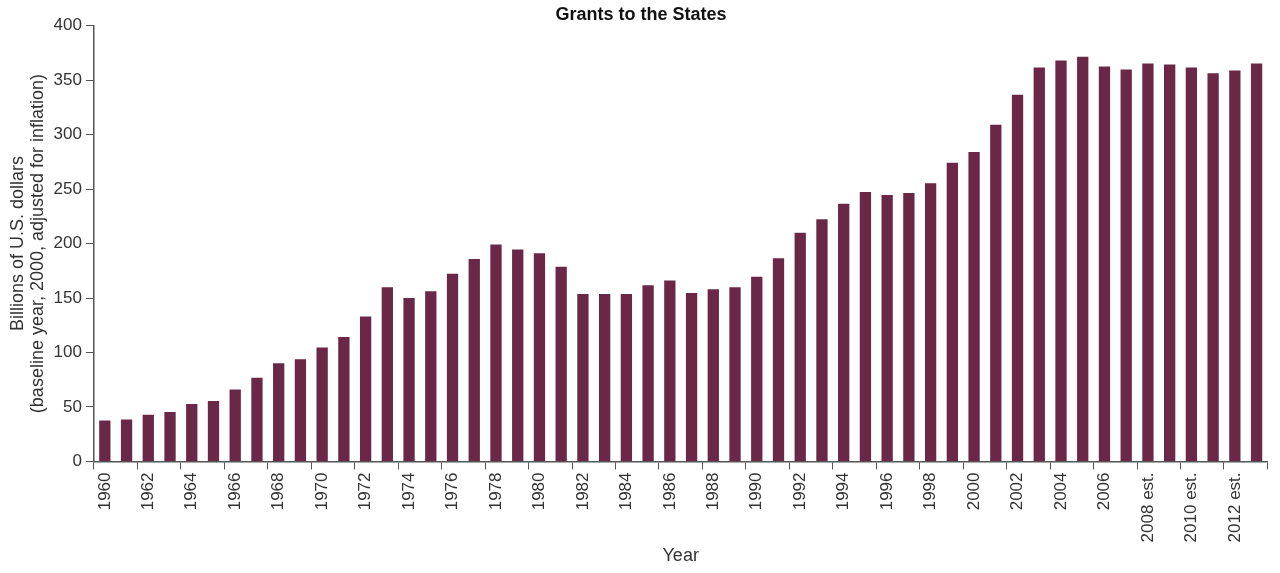 Image resolution: width=1280 pixels, height=573 pixels. What do you see at coordinates (77, 461) in the screenshot?
I see `y-tick-label: 0` at bounding box center [77, 461].